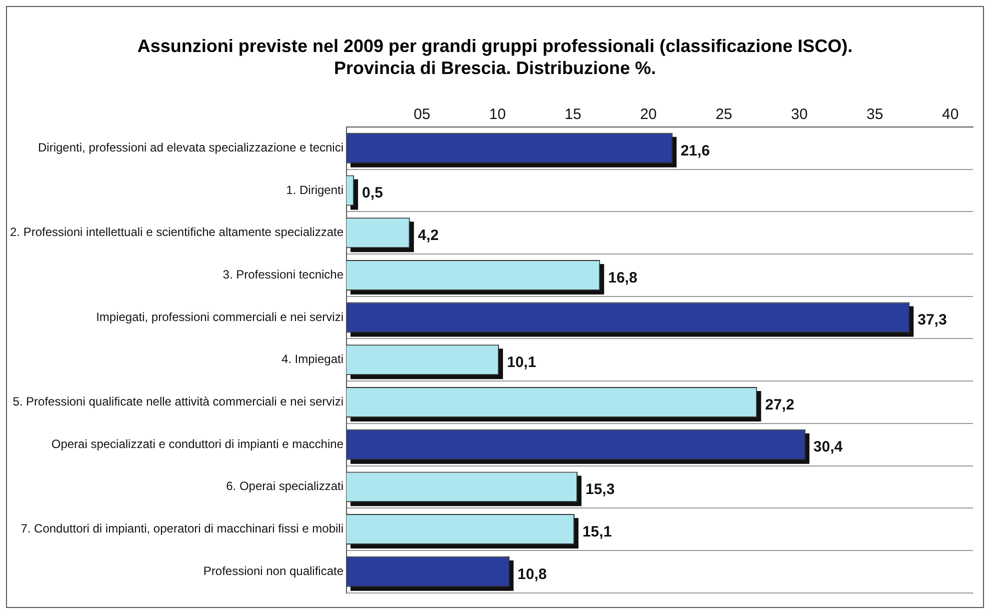 Image resolution: width=991 pixels, height=616 pixels. Describe the element at coordinates (779, 405) in the screenshot. I see `data-label: 27,2` at that location.